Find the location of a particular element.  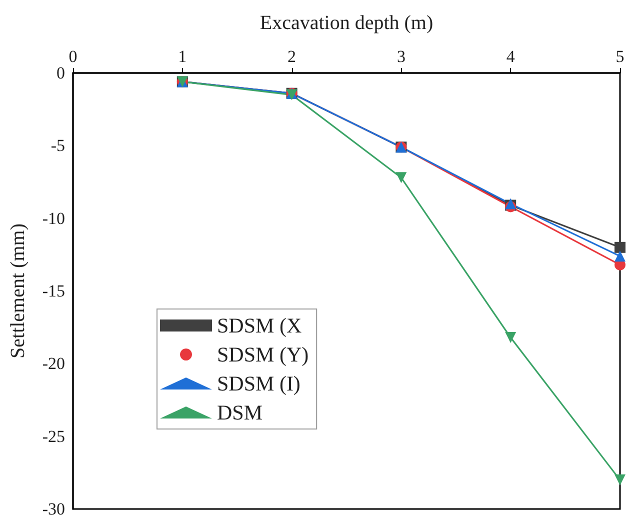

x-tick-label: 4 is located at coordinates (511, 56).